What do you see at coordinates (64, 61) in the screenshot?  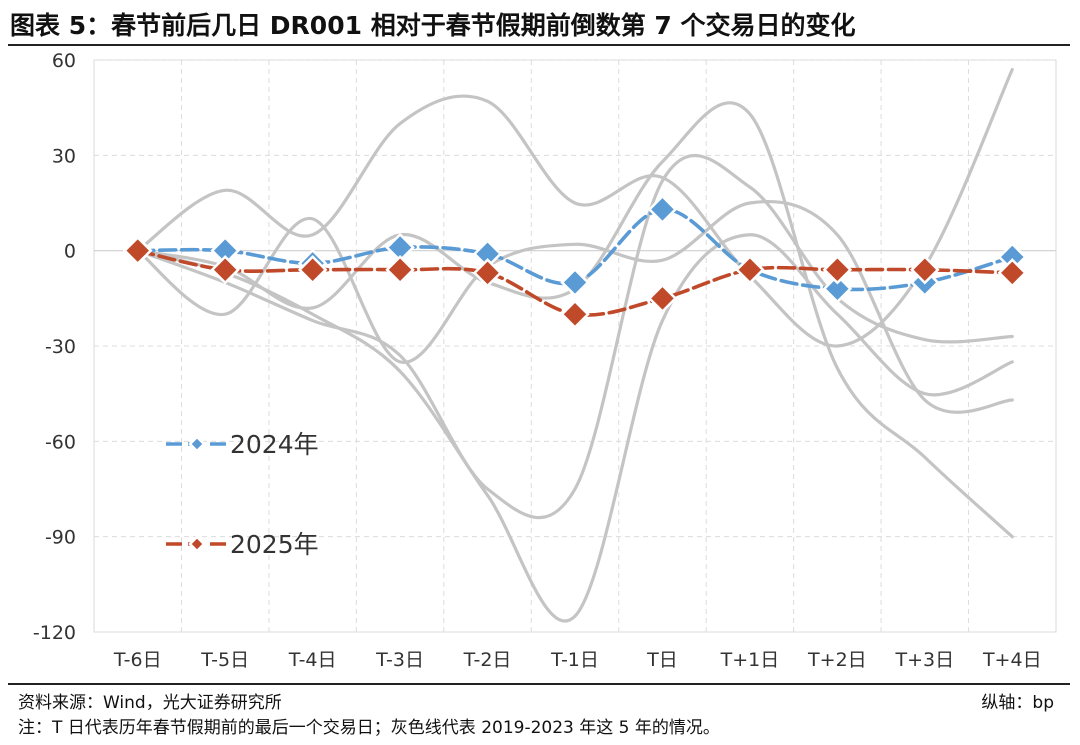 I see `y-tick-label: 60` at bounding box center [64, 61].